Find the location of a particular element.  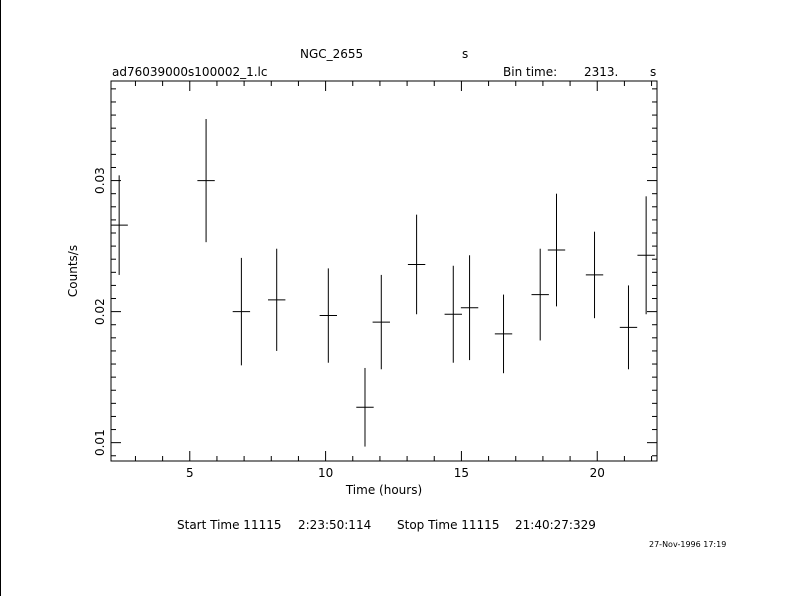

bin-time-value: 2313. is located at coordinates (601, 72).